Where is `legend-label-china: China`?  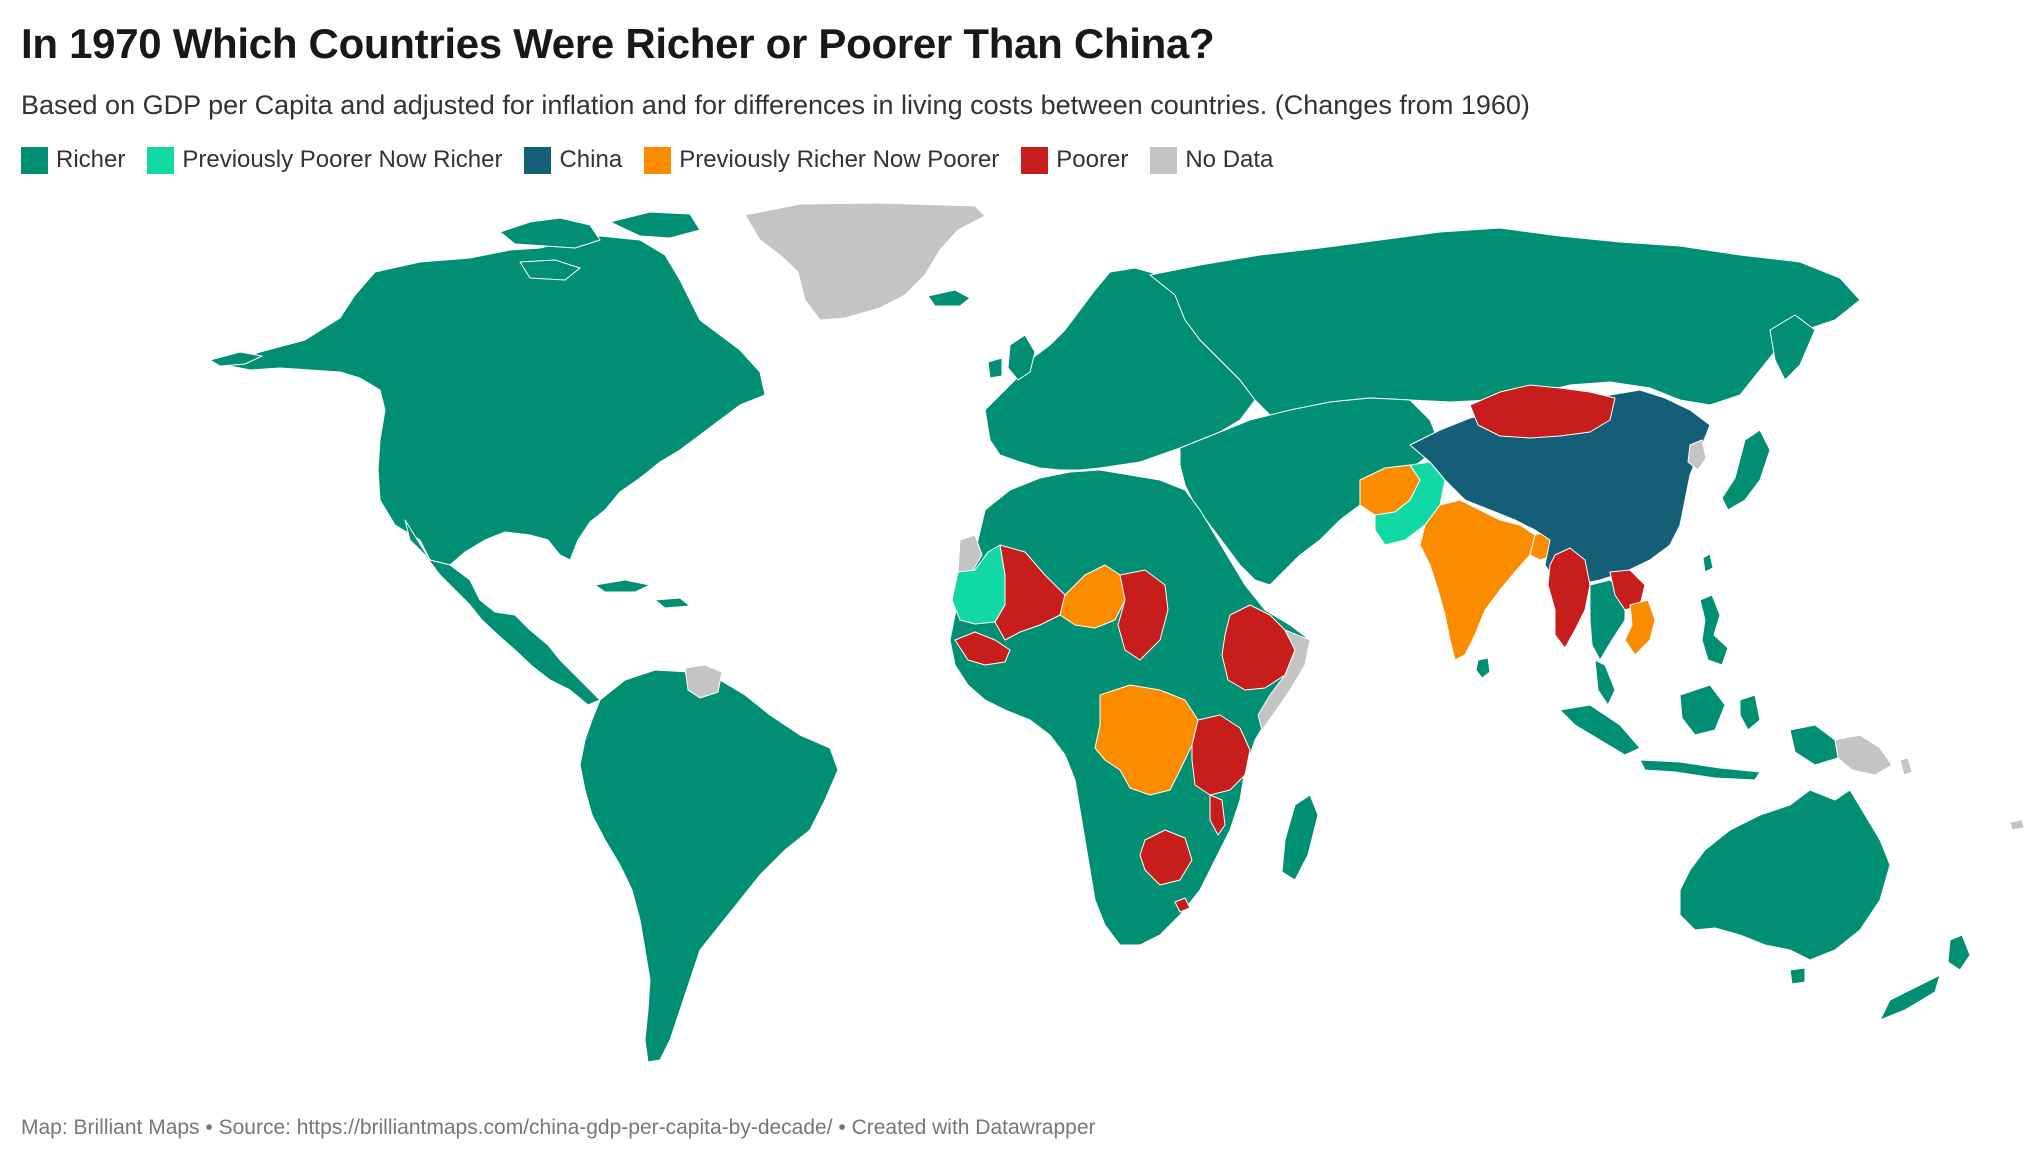 legend-label-china: China is located at coordinates (591, 159).